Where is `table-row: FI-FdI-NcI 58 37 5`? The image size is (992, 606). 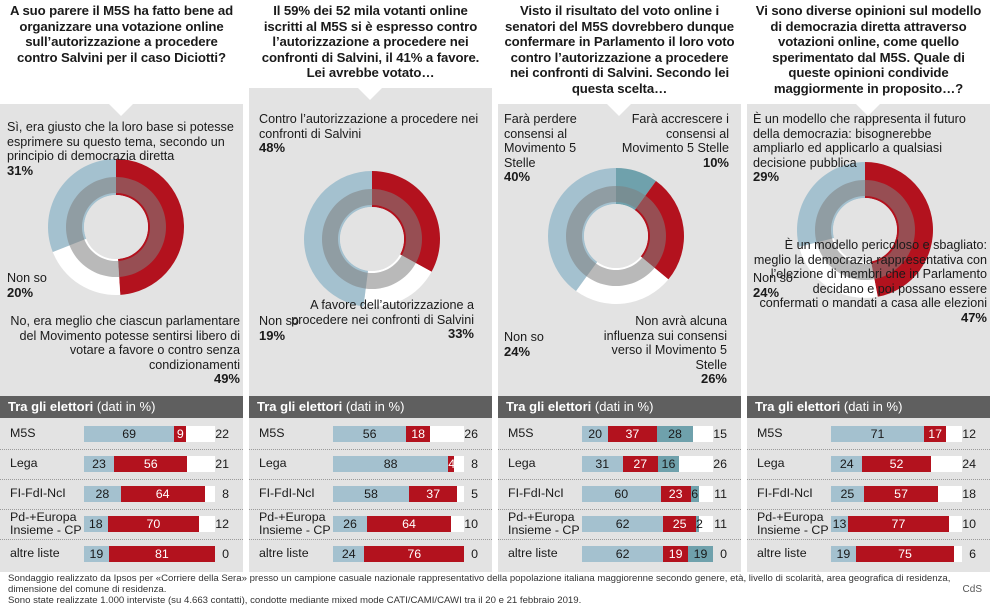 table-row: FI-FdI-NcI 58 37 5 is located at coordinates (370, 495).